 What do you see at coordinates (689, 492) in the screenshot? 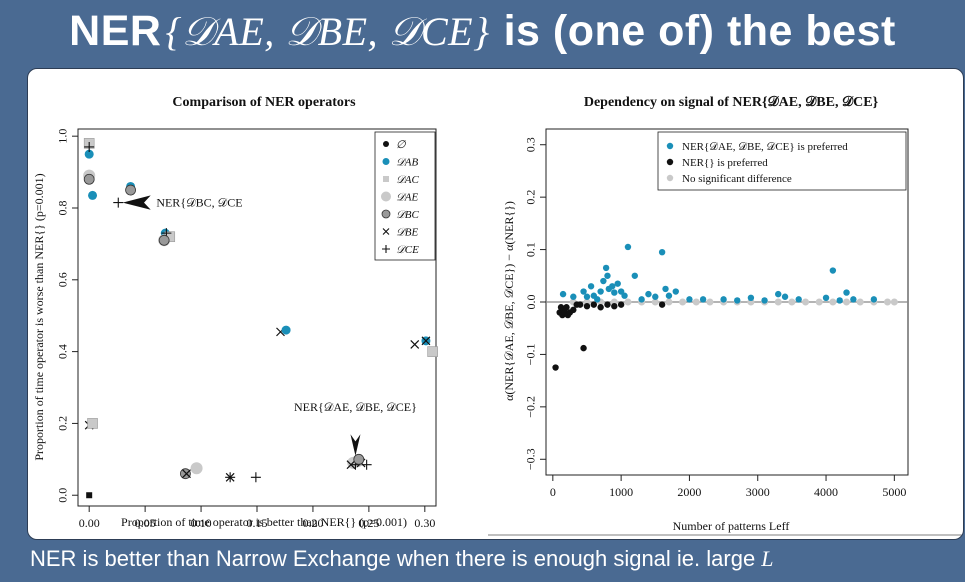
I see `x-tick-label: 2000` at bounding box center [689, 492].